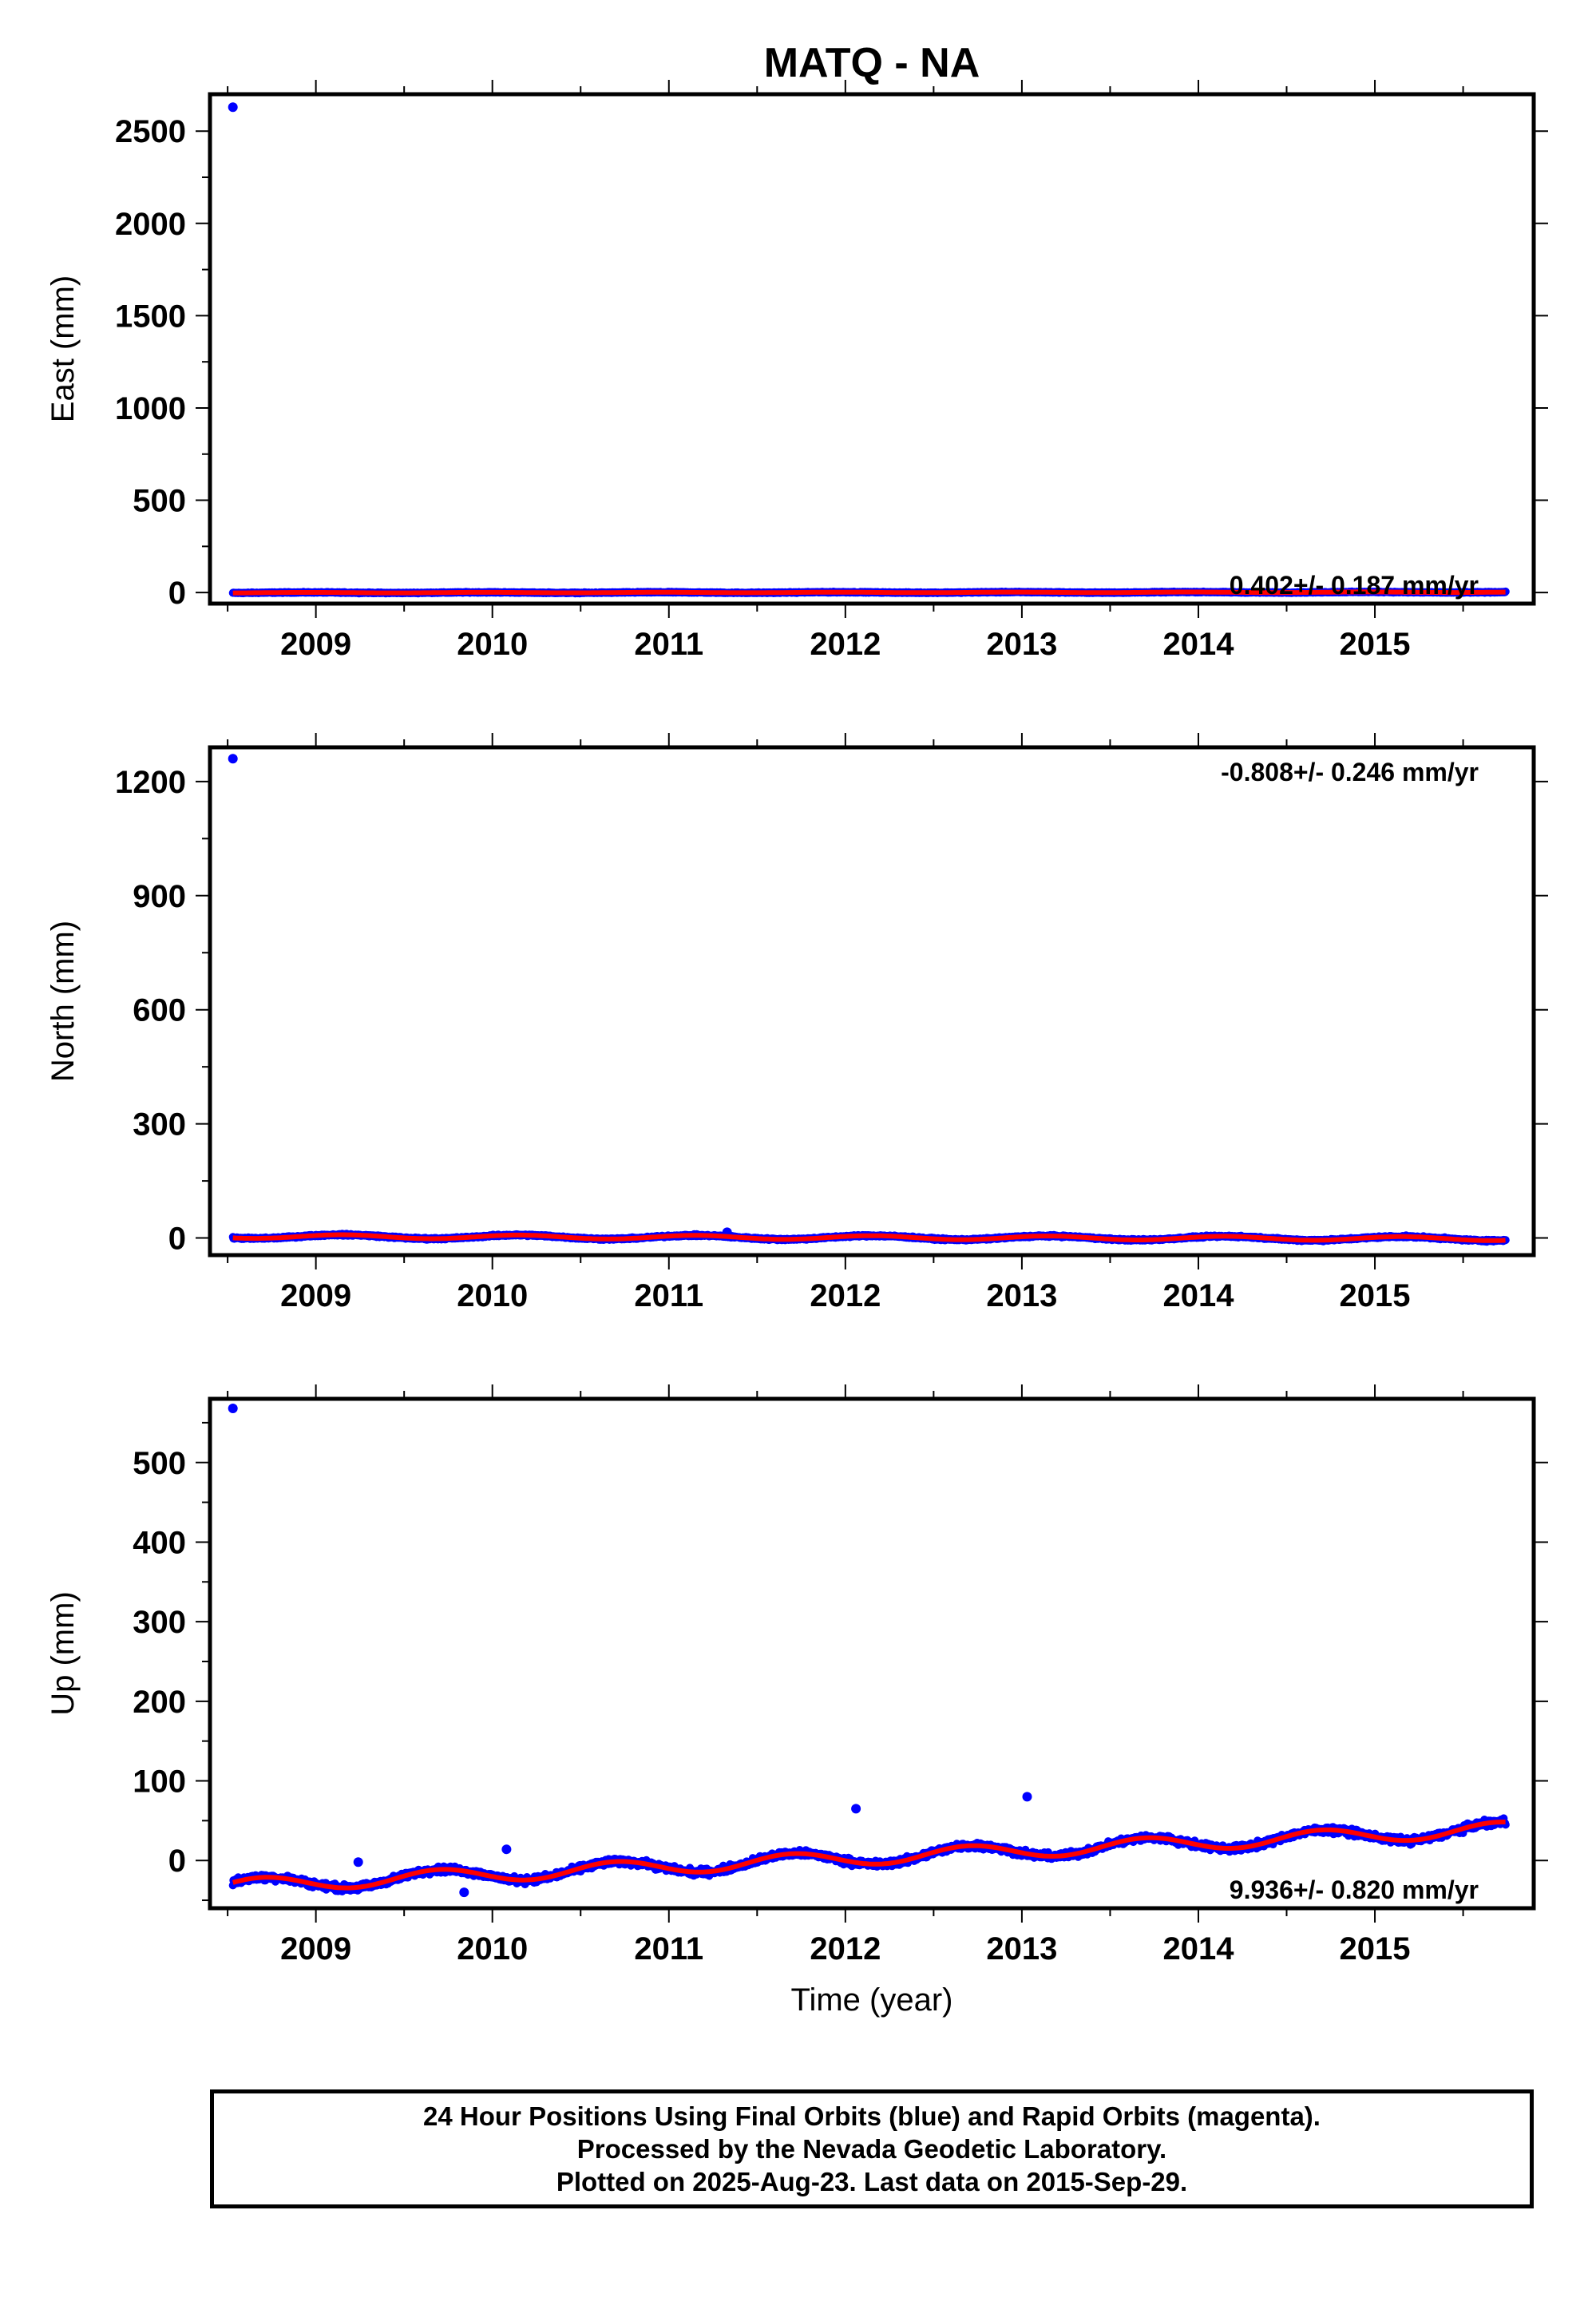 This screenshot has height=2317, width=1596. Describe the element at coordinates (1198, 644) in the screenshot. I see `x-tick-label: 2014` at that location.